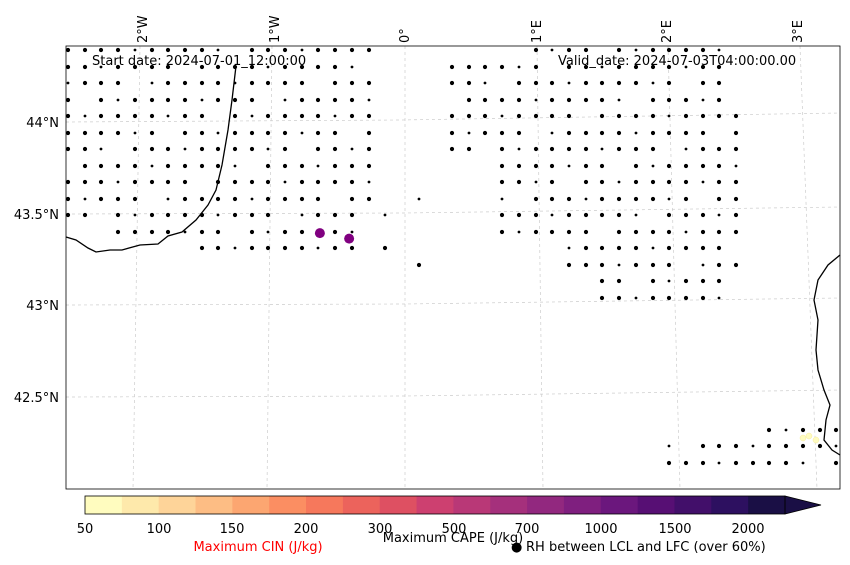  Describe the element at coordinates (334, 236) in the screenshot. I see `cape-points` at that location.